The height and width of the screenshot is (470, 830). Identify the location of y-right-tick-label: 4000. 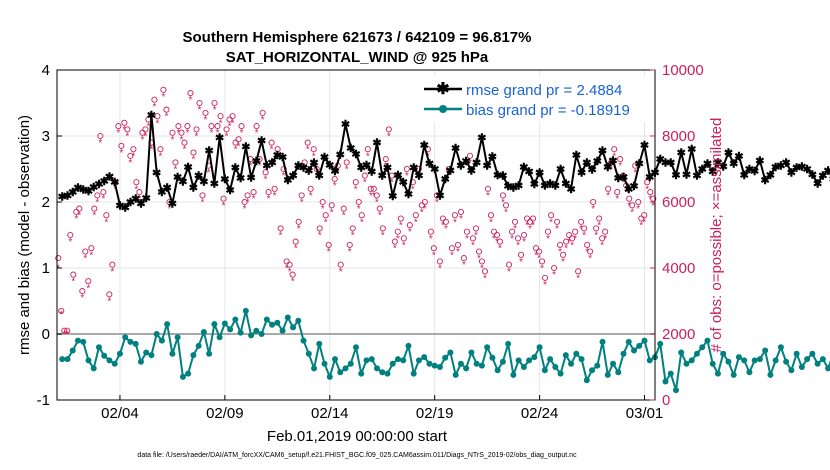
(678, 268).